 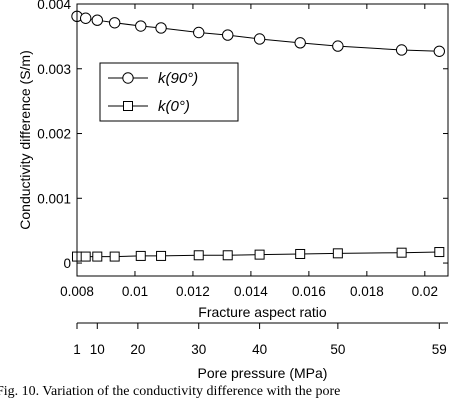 I want to click on legend: k(90°) k(0°), so click(x=169, y=92).